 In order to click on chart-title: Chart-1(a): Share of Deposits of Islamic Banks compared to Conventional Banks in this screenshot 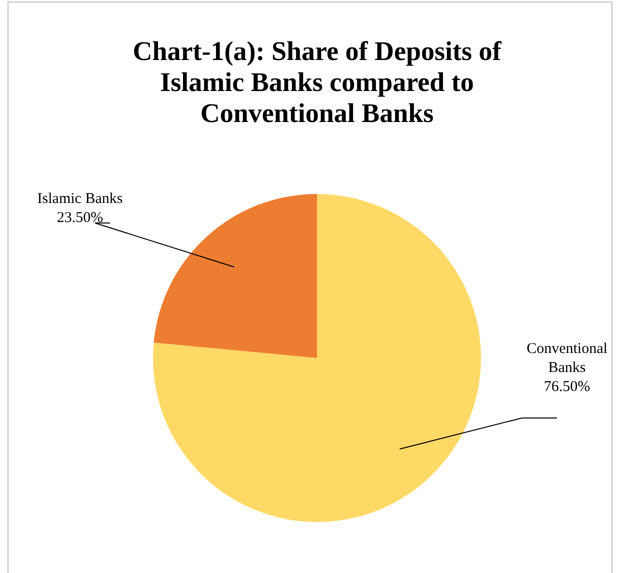, I will do `click(317, 82)`.